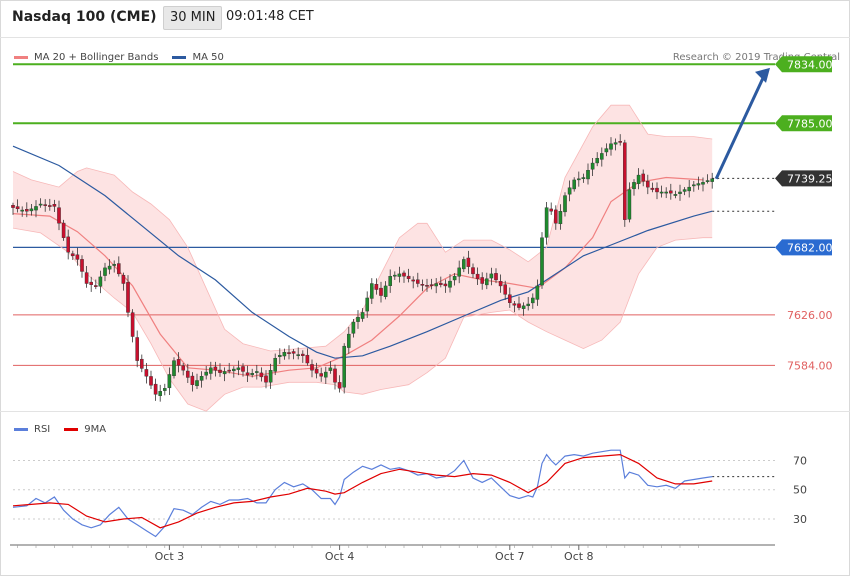  Describe the element at coordinates (32, 429) in the screenshot. I see `legend-item-rsi: RSI` at that location.